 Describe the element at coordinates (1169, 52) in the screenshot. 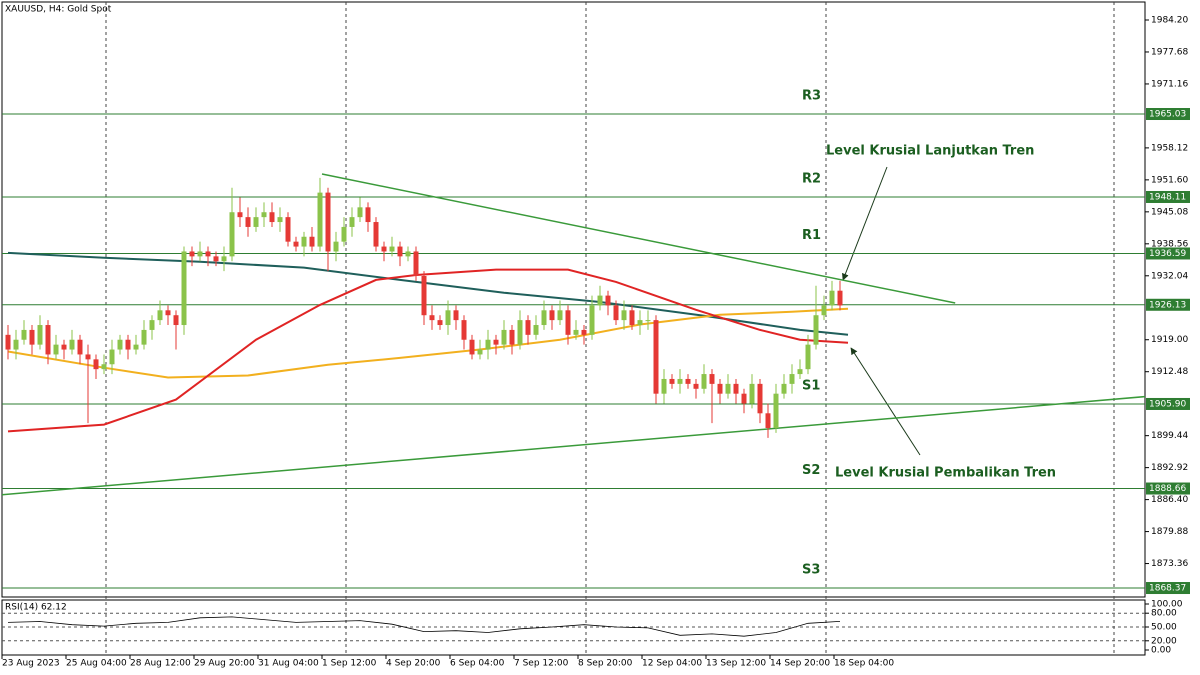

I see `y-tick-label: 1977.68` at that location.